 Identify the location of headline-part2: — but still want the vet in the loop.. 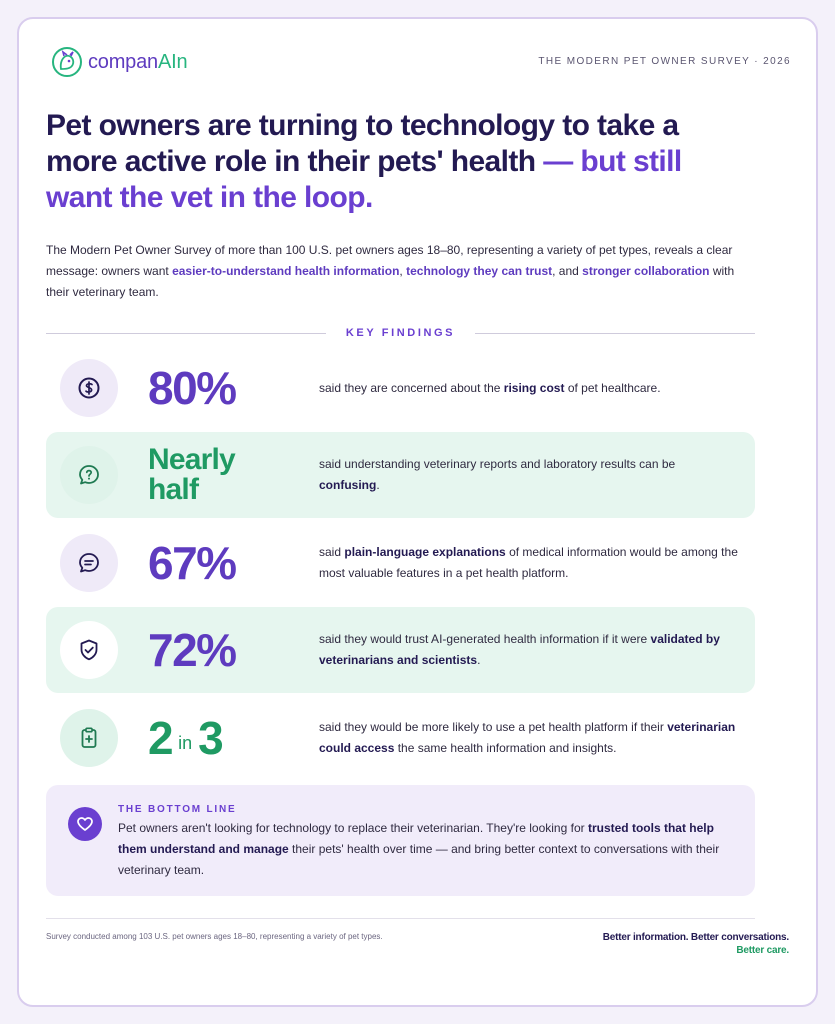
(364, 179).